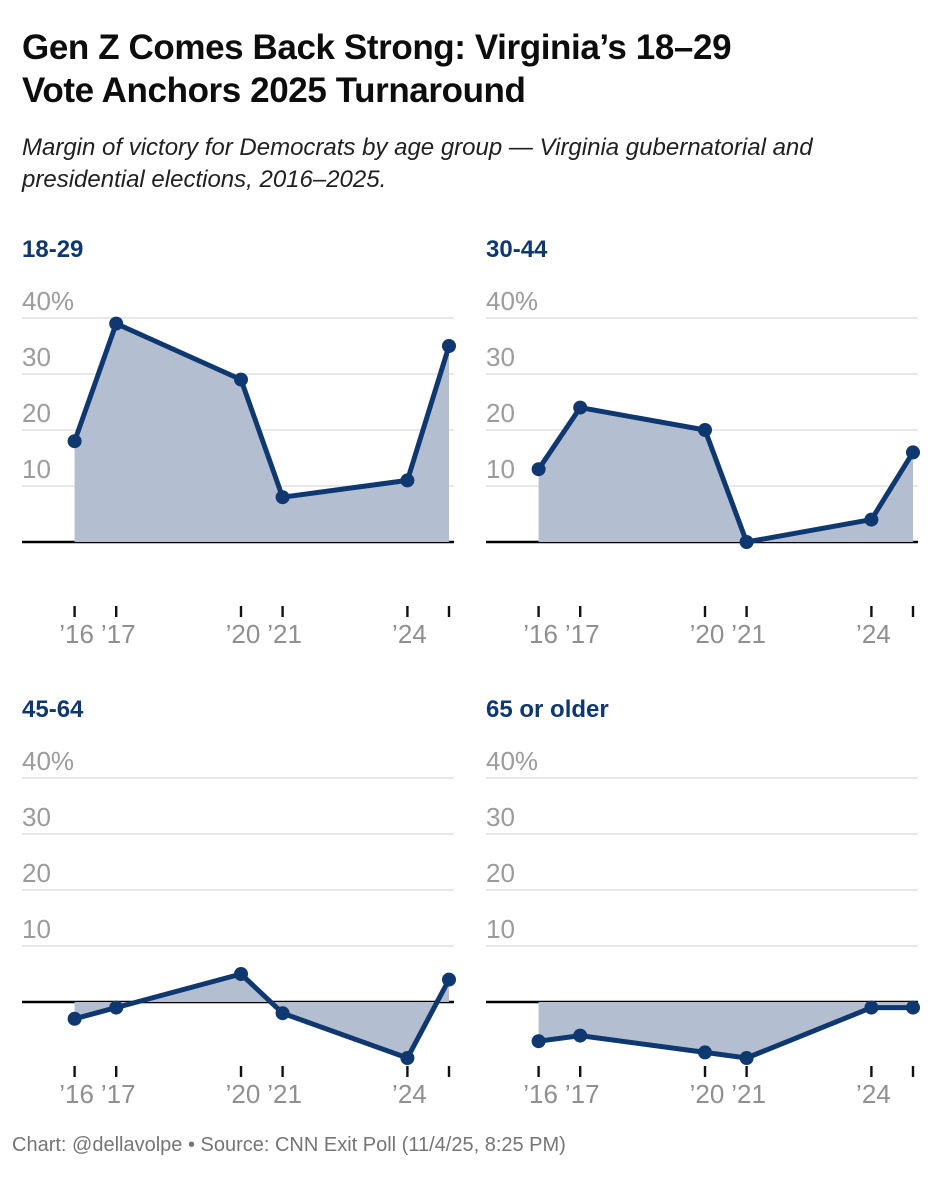  What do you see at coordinates (547, 709) in the screenshot?
I see `panel-title-65-or-older: 65 or older` at bounding box center [547, 709].